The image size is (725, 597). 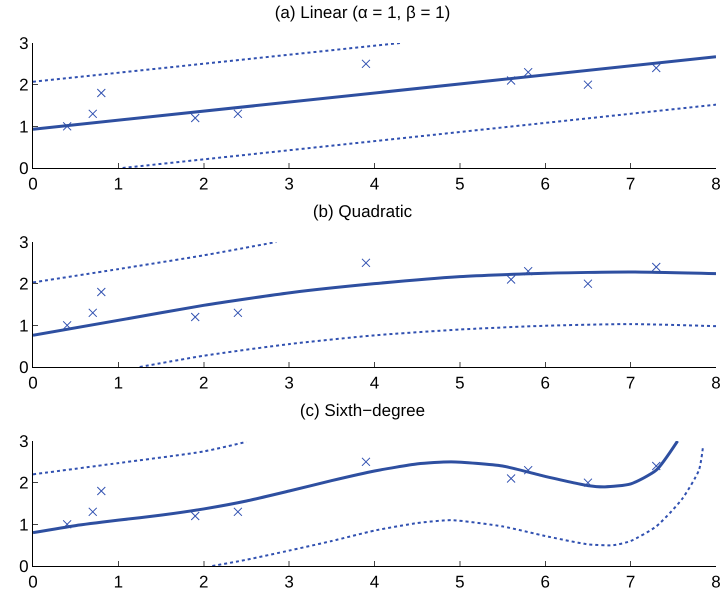 What do you see at coordinates (362, 12) in the screenshot?
I see `chart-title: (a) Linear (α = 1, β = 1)` at bounding box center [362, 12].